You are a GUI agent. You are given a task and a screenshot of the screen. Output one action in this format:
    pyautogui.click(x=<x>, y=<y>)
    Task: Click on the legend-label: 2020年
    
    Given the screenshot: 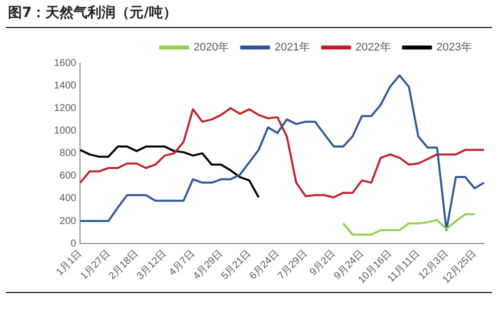 What is the action you would take?
    pyautogui.click(x=212, y=48)
    